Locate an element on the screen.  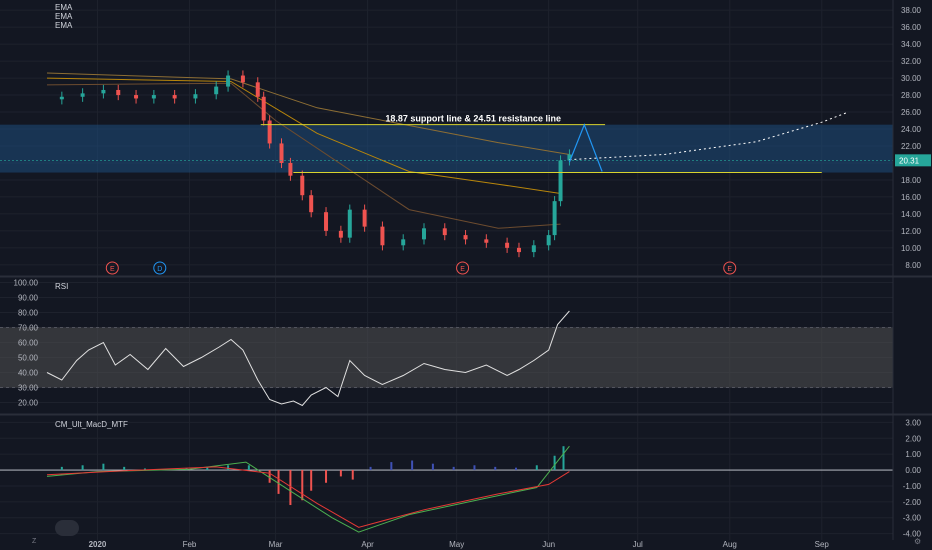
macd-title: CM_Ult_MacD_MTF is located at coordinates (91, 424).